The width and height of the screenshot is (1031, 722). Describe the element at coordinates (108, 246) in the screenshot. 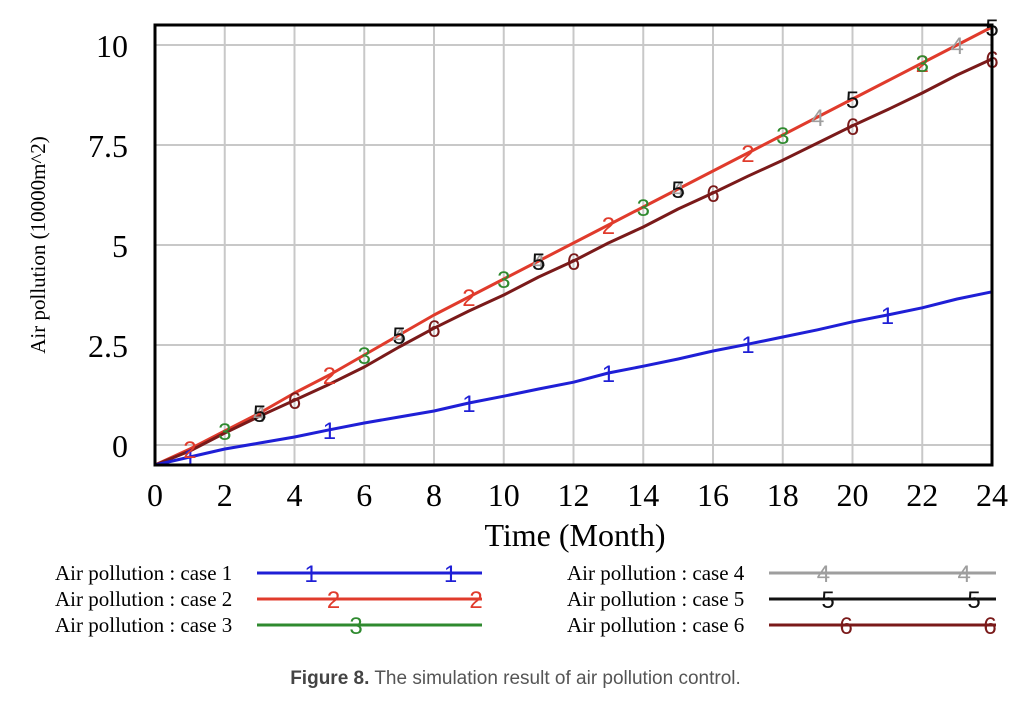

I see `y-tick-labels: 0 2.5 5 7.5 10` at that location.